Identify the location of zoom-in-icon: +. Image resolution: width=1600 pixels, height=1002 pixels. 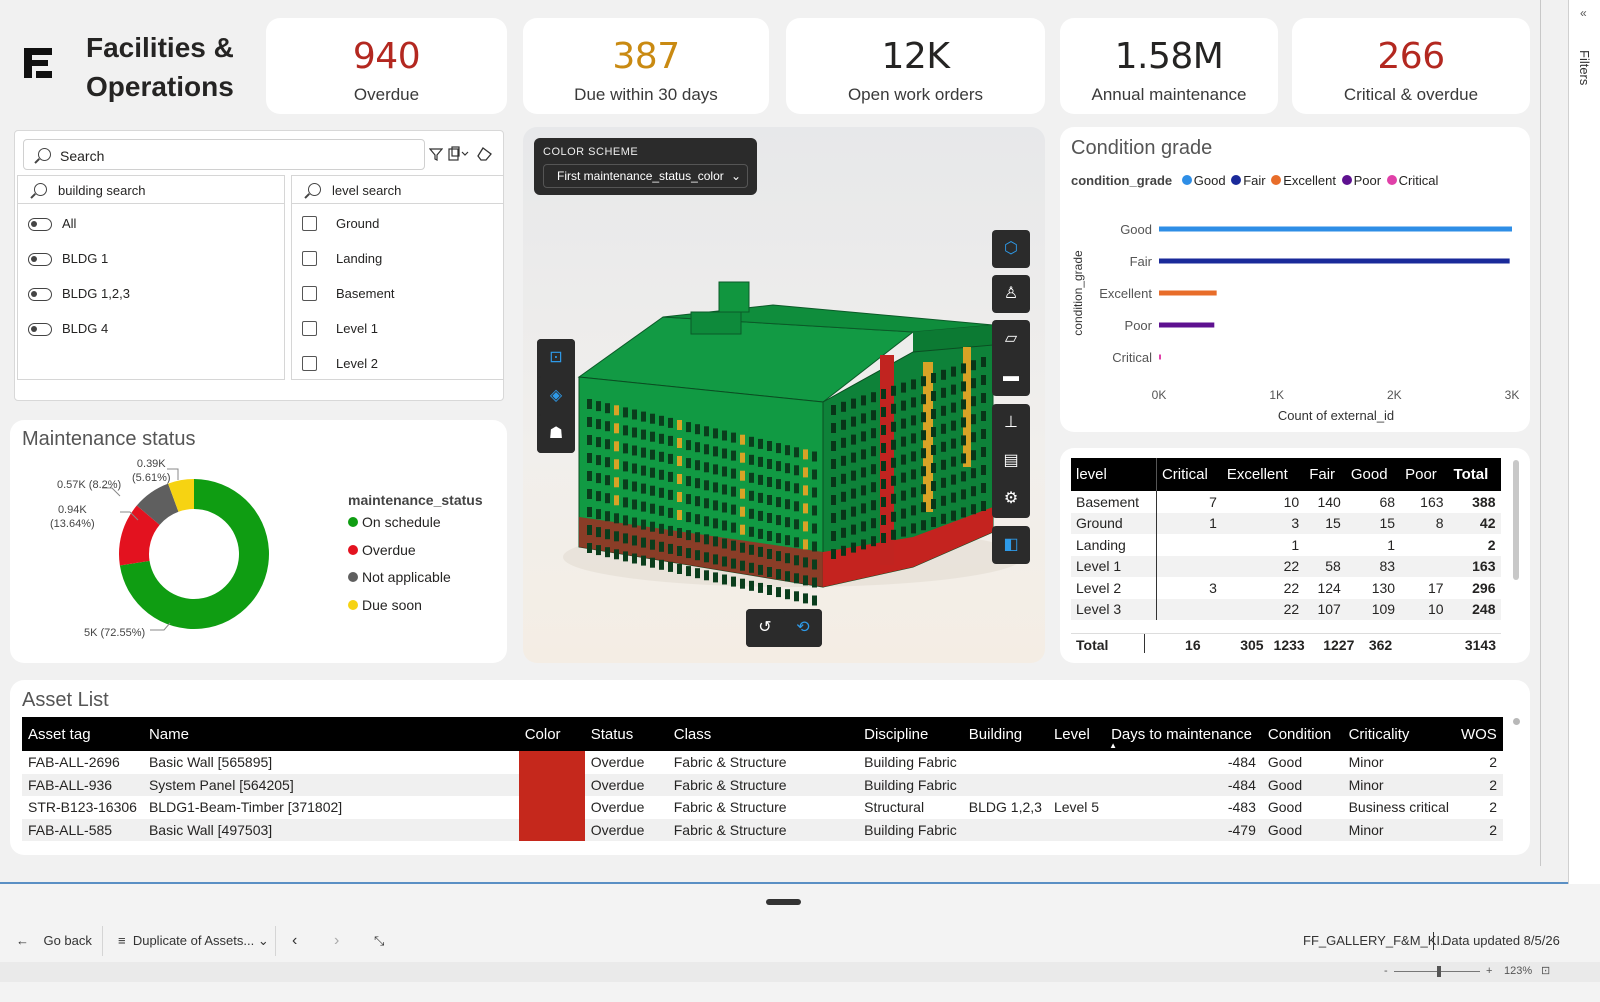
(1489, 971).